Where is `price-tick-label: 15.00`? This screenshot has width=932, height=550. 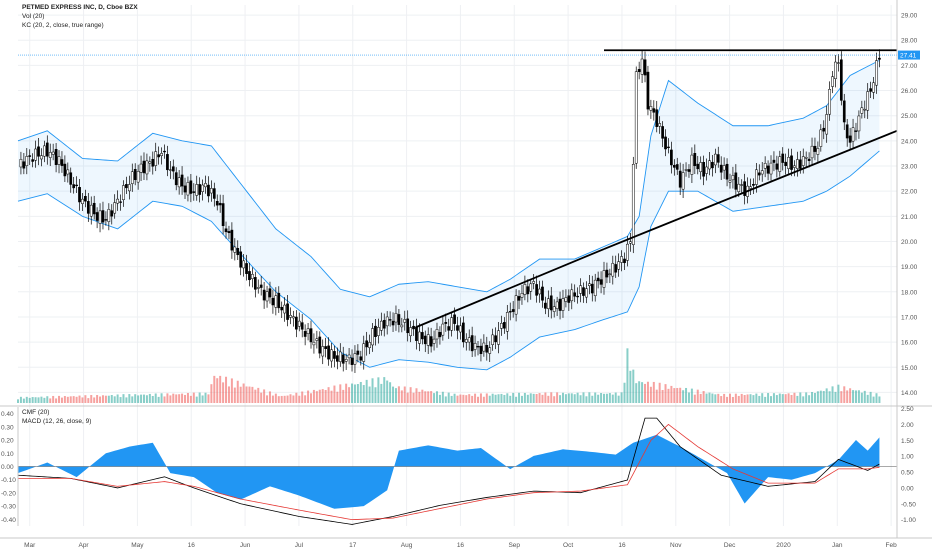 price-tick-label: 15.00 is located at coordinates (909, 368).